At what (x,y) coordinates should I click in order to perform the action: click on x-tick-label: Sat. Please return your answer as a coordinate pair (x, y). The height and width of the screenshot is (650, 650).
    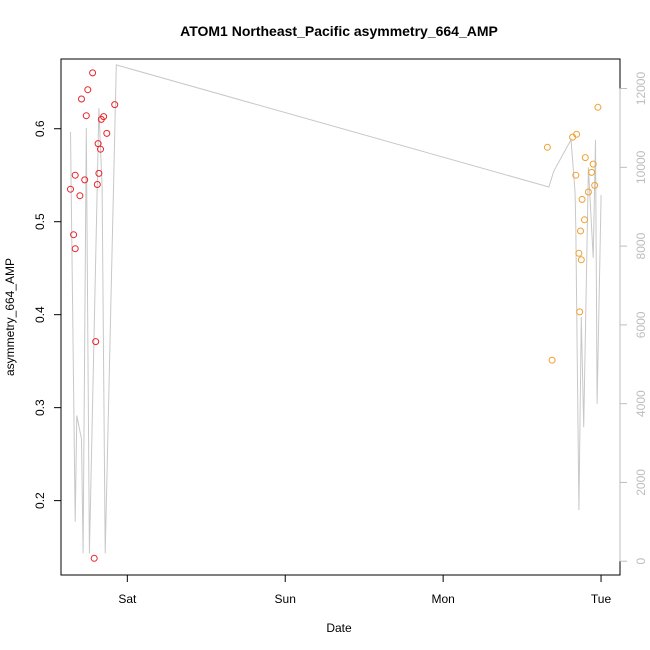
    Looking at the image, I should click on (127, 599).